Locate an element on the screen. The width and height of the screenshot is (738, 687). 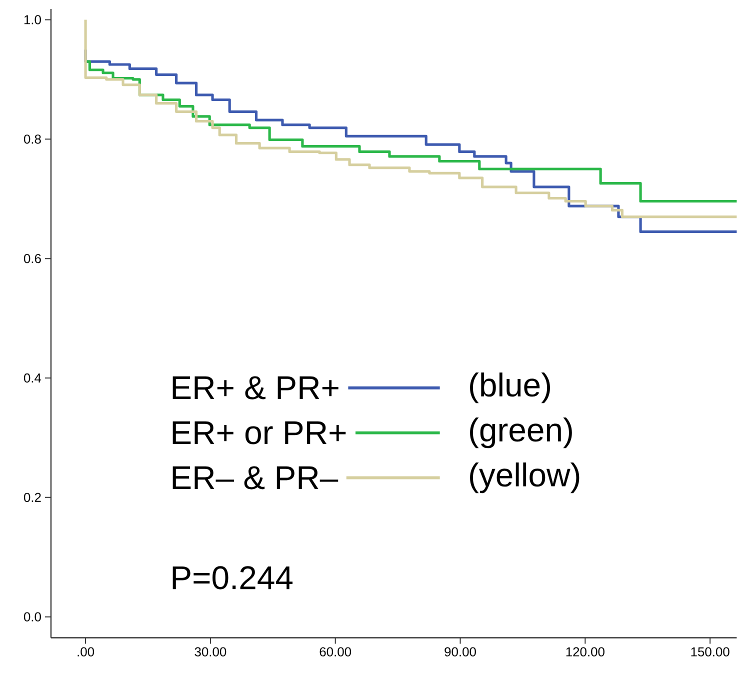
x-tick-label: 60.00 is located at coordinates (336, 652).